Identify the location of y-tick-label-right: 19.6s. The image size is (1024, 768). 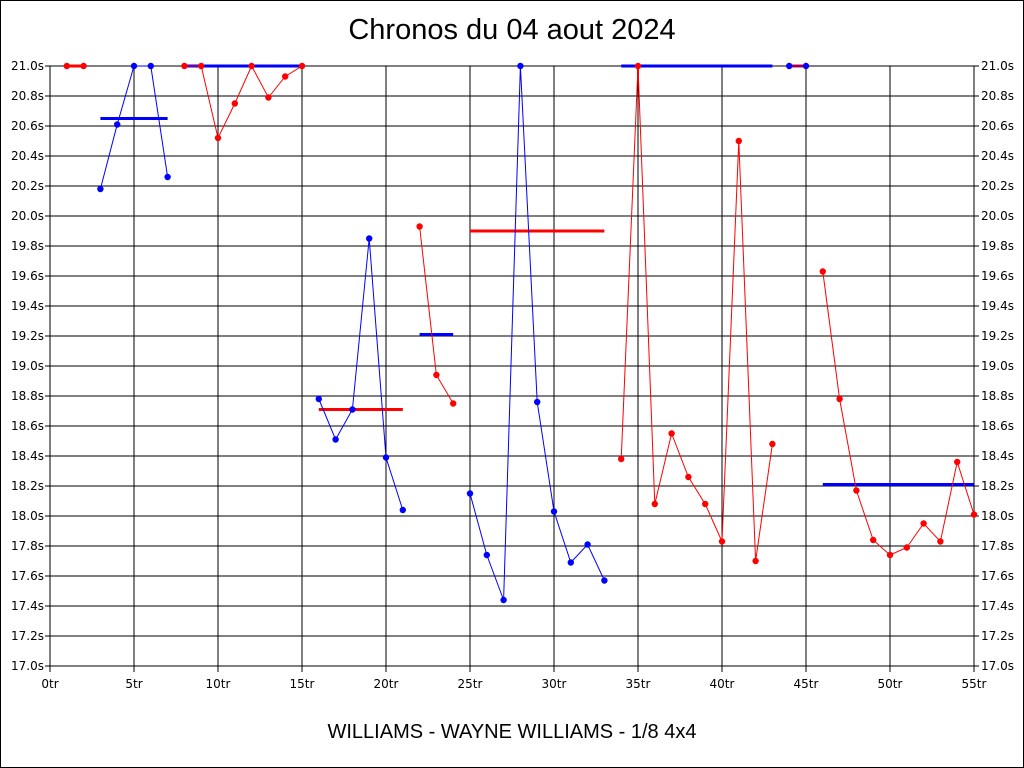
(997, 276).